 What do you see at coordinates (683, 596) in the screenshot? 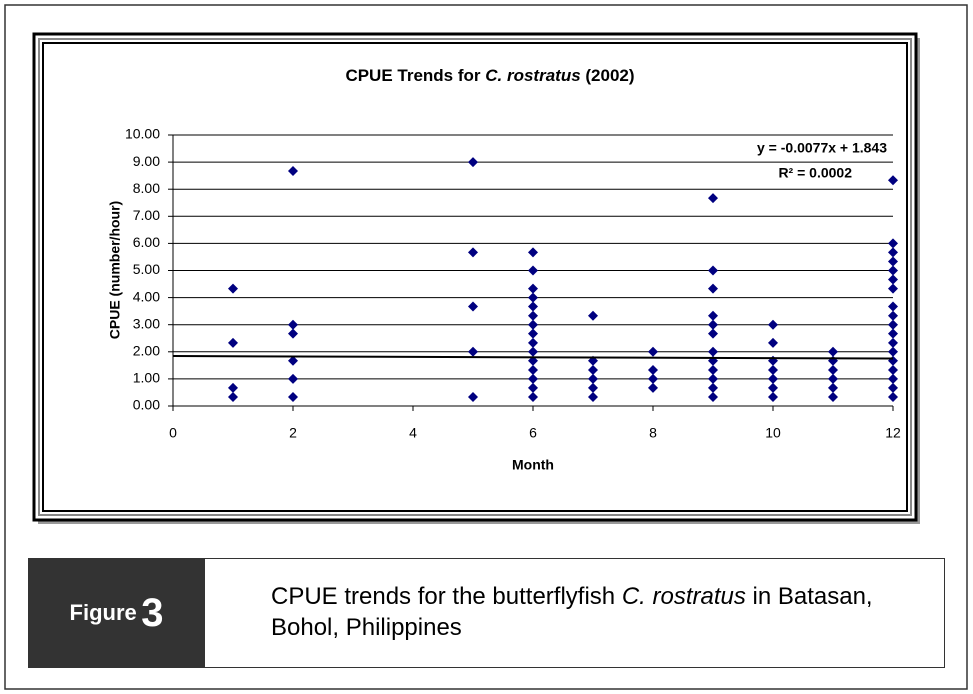
I see `caption-part: C. rostratus` at bounding box center [683, 596].